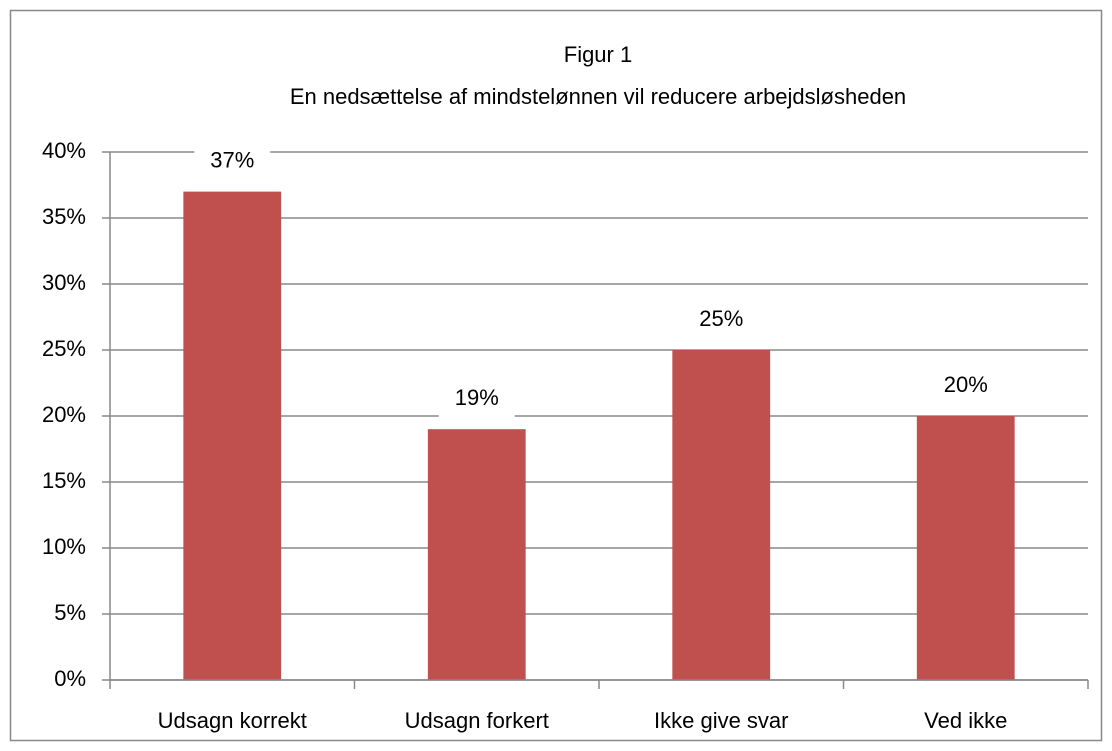  Describe the element at coordinates (64, 216) in the screenshot. I see `y-tick-label: 35%` at that location.